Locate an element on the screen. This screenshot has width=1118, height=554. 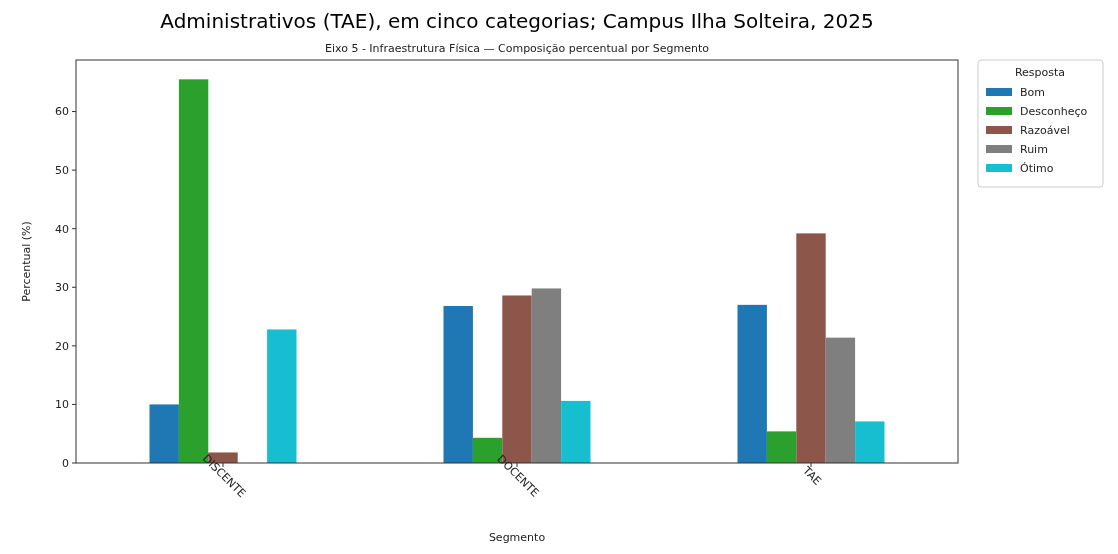
chart-subtitle: Administrativos (TAE), em cinco categorias; Campus Ilha Solteira, 2025 is located at coordinates (517, 21).